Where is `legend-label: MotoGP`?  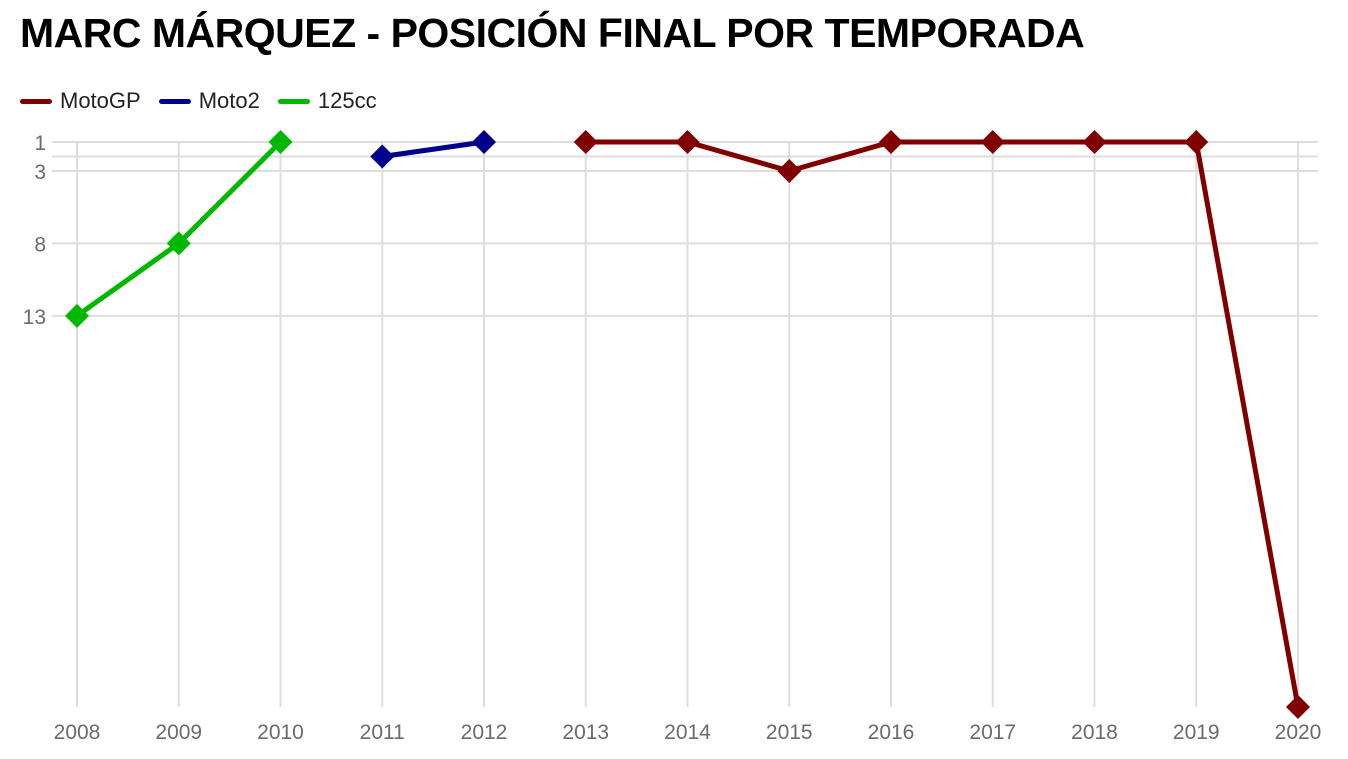 legend-label: MotoGP is located at coordinates (100, 100).